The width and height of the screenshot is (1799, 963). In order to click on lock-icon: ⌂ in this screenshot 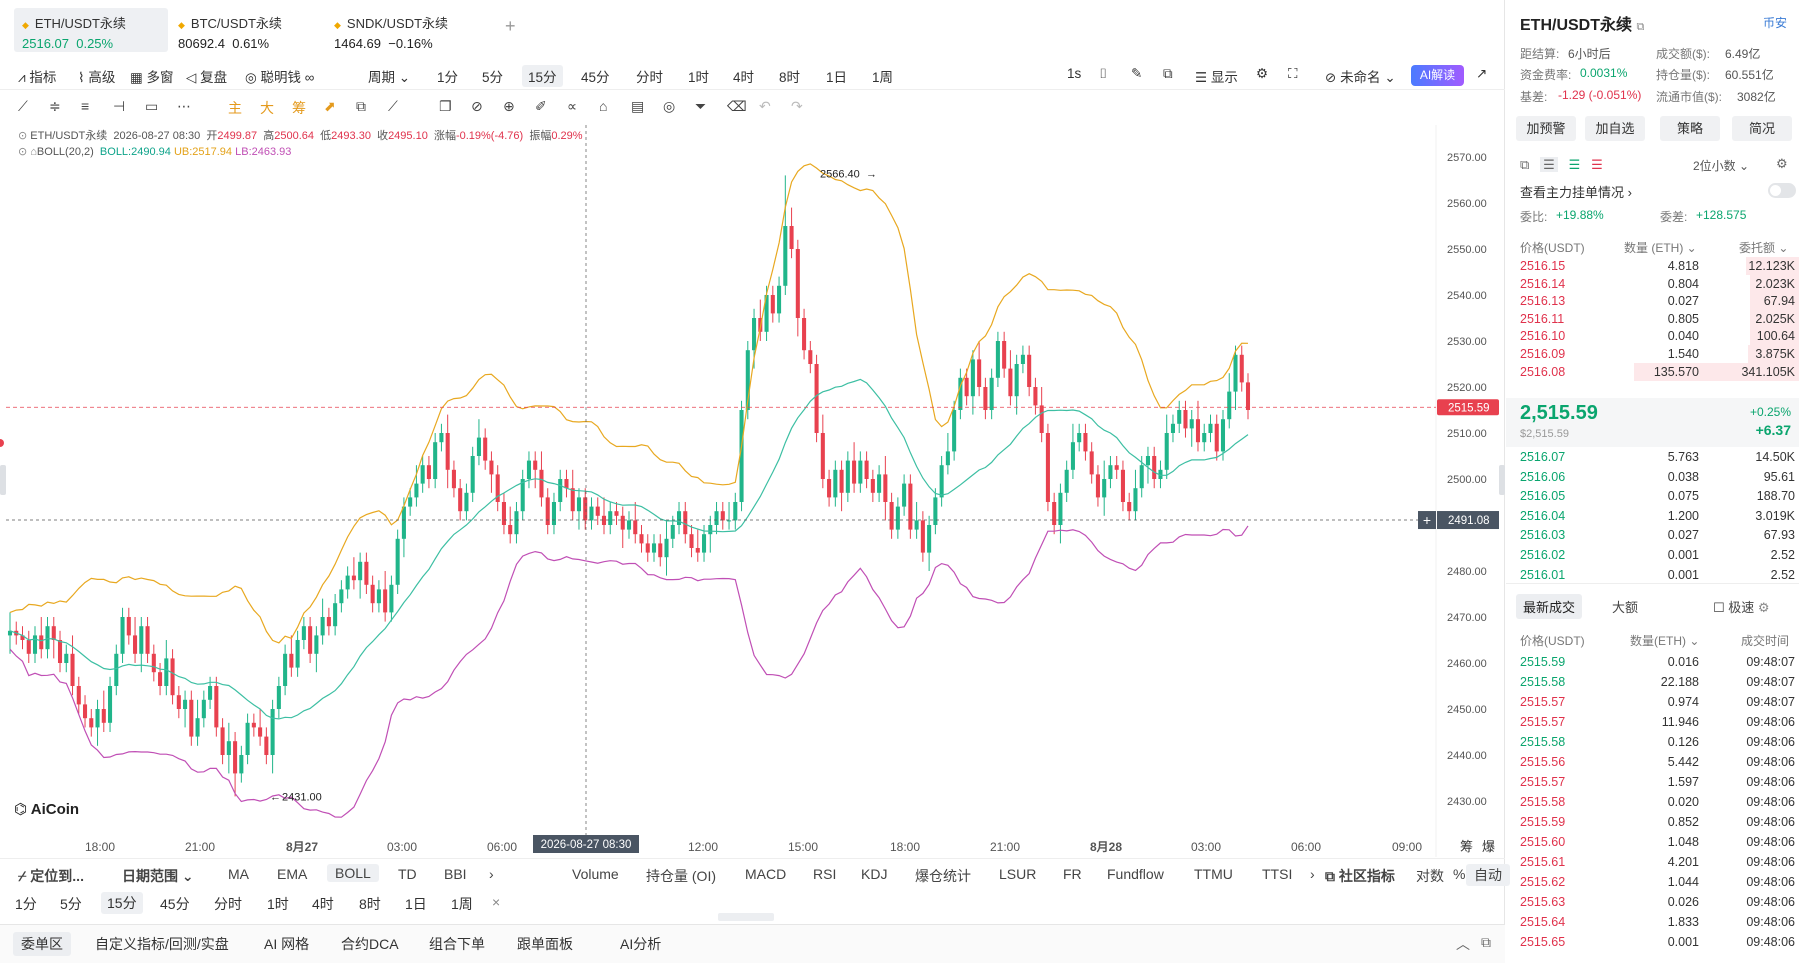, I will do `click(603, 106)`.